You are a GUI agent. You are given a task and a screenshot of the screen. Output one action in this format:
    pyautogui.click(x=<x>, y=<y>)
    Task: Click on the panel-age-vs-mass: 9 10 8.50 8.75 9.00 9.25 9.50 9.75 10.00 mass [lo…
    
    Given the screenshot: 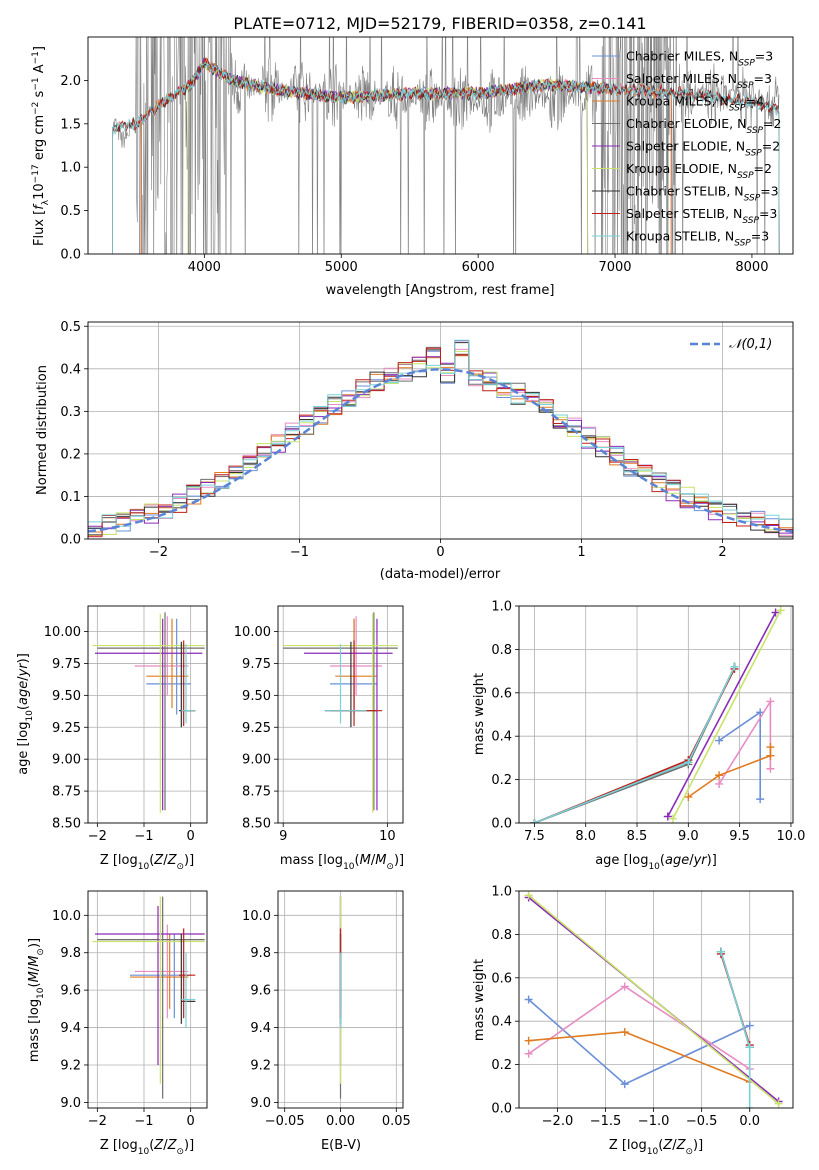 What is the action you would take?
    pyautogui.click(x=319, y=738)
    